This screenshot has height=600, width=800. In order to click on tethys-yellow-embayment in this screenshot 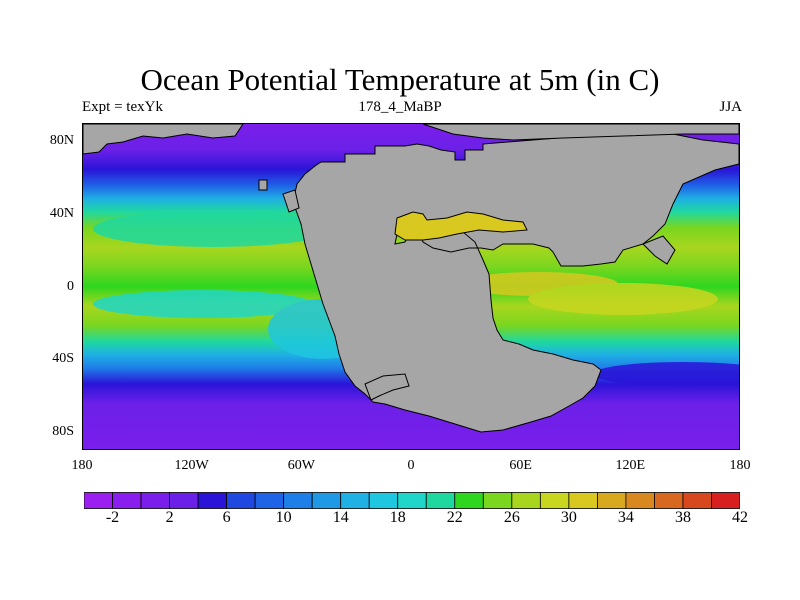, I will do `click(461, 226)`.